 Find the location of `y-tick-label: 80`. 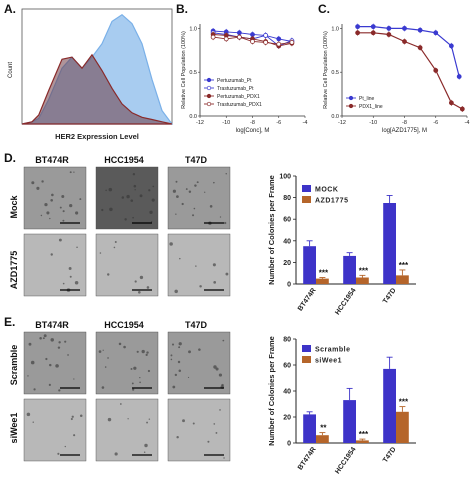

y-tick-label: 80 is located at coordinates (287, 340).